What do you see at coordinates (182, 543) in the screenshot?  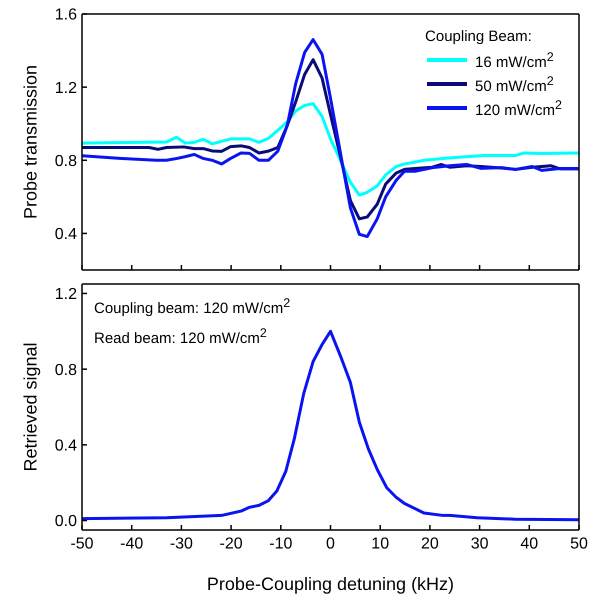 I see `x-tick-label: -30` at bounding box center [182, 543].